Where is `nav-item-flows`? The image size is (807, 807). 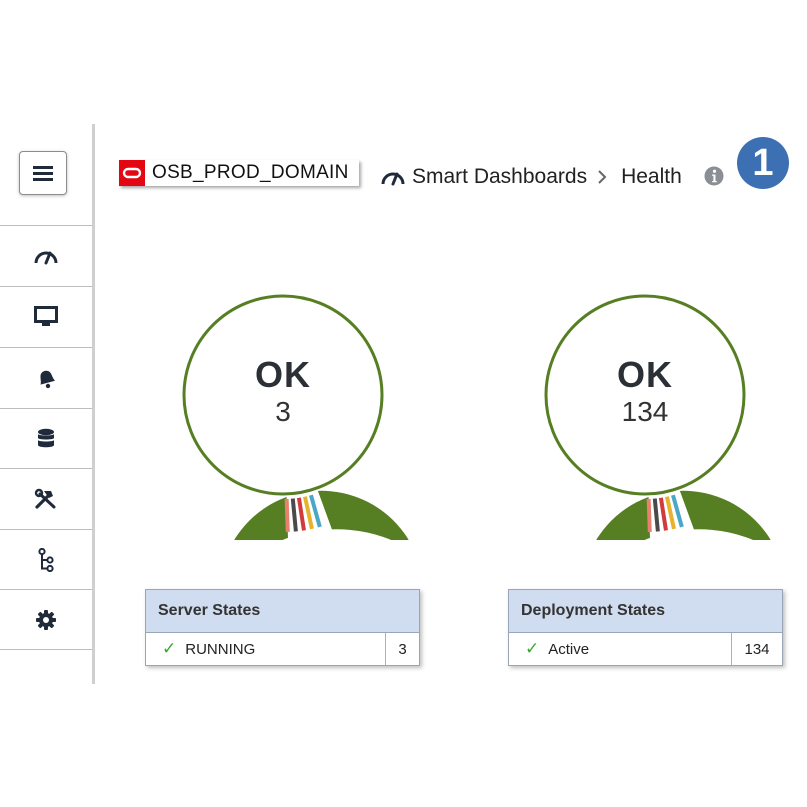 nav-item-flows is located at coordinates (46, 559).